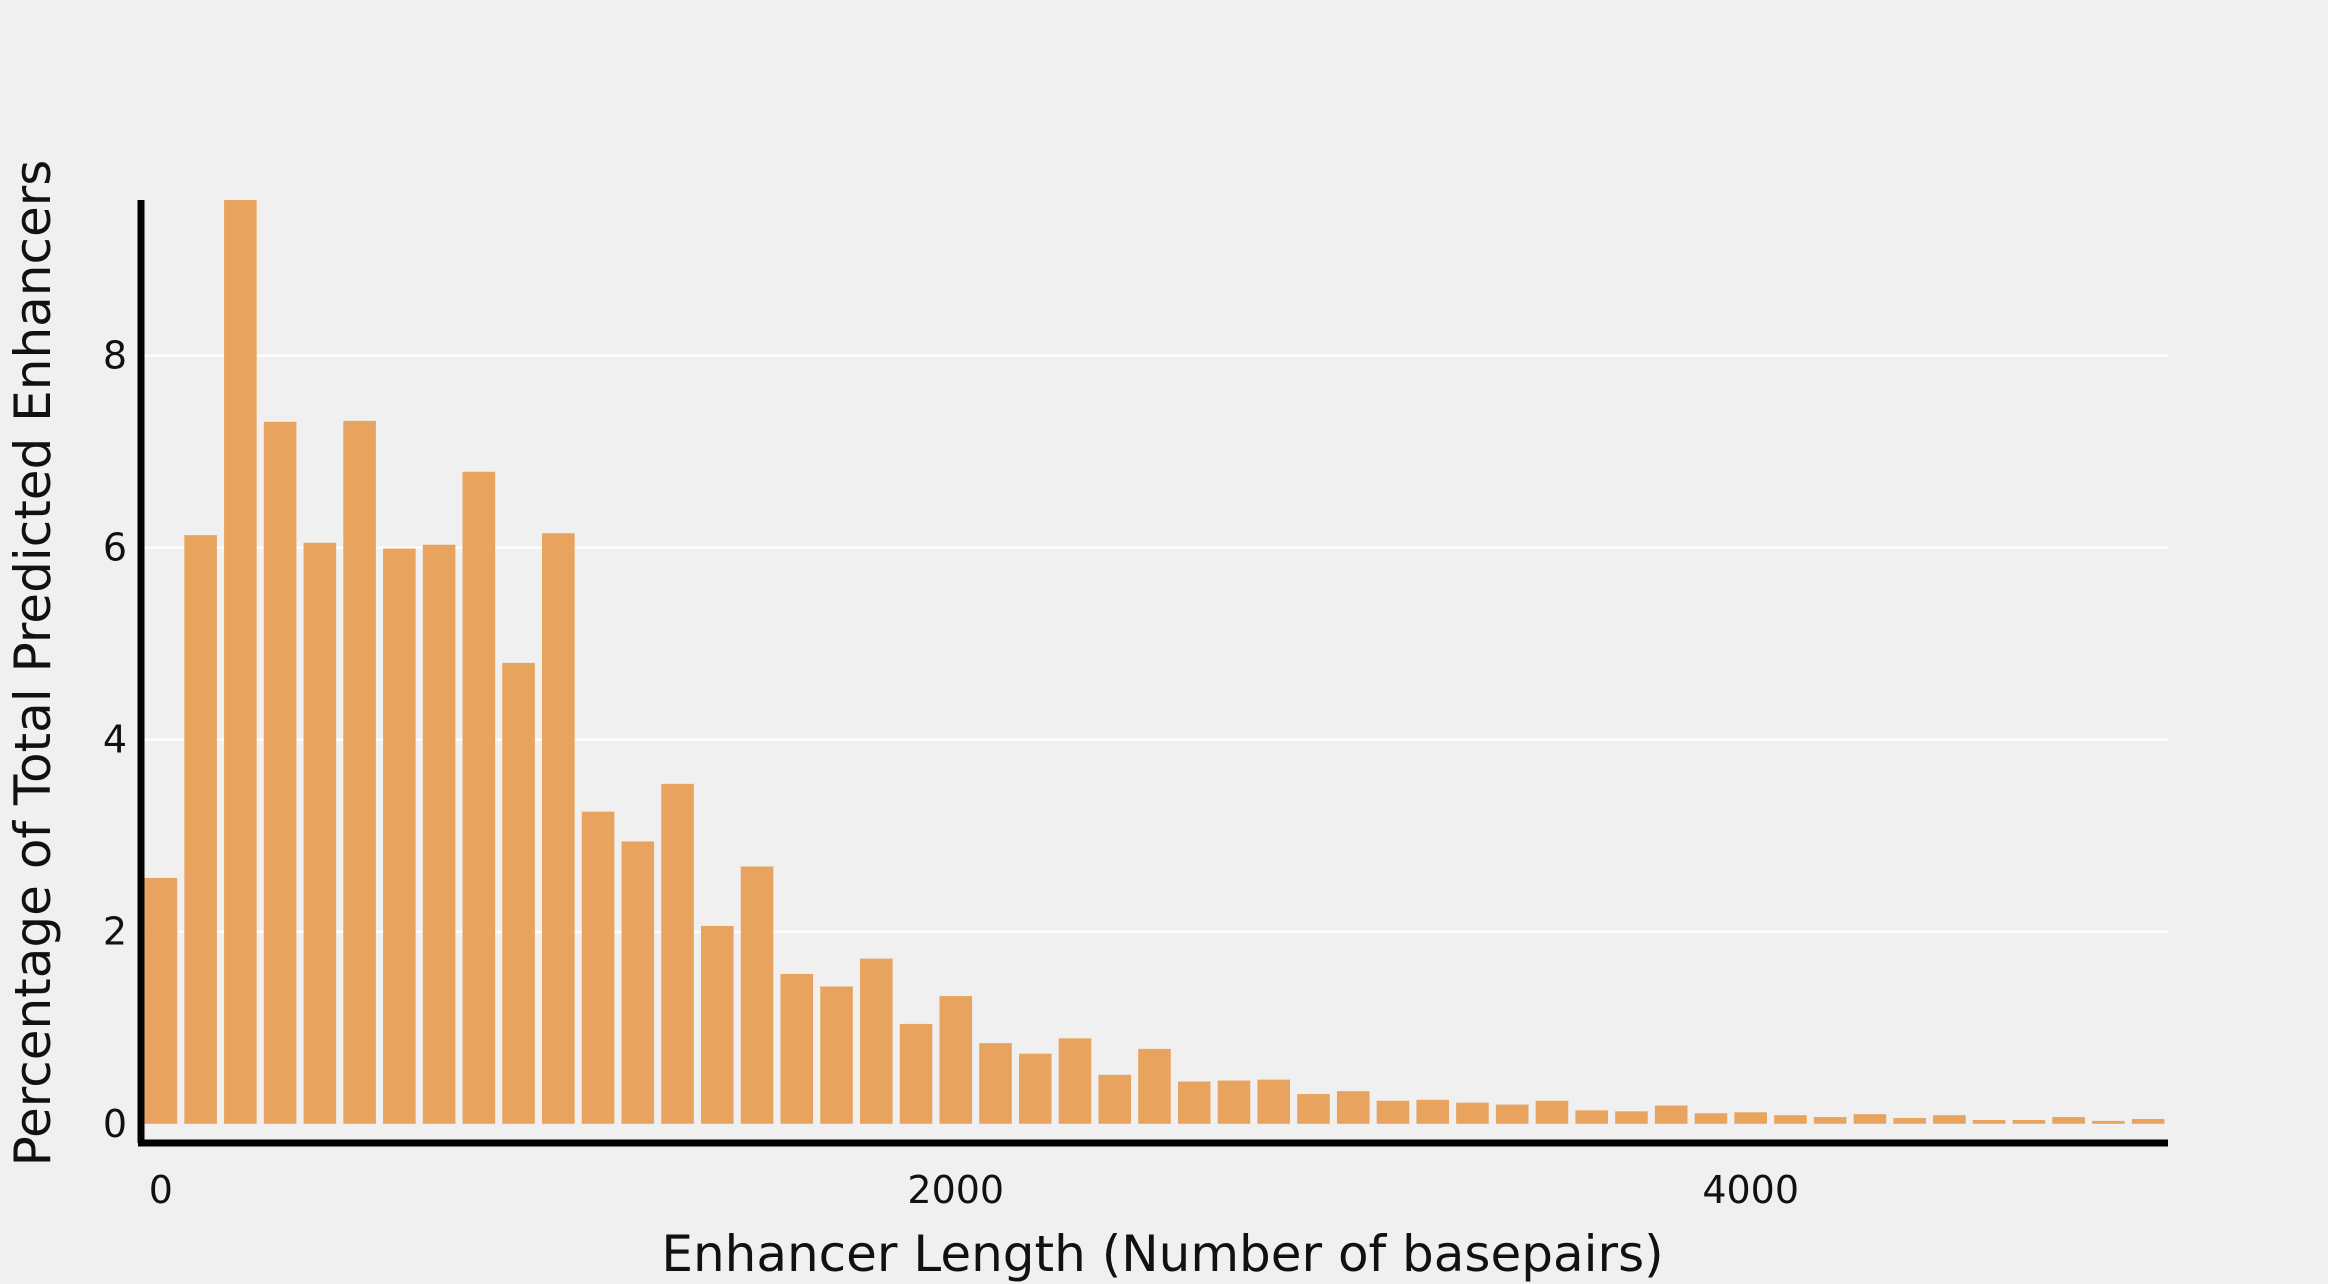  Describe the element at coordinates (1750, 1190) in the screenshot. I see `x-tick-label-4000: 4000` at that location.